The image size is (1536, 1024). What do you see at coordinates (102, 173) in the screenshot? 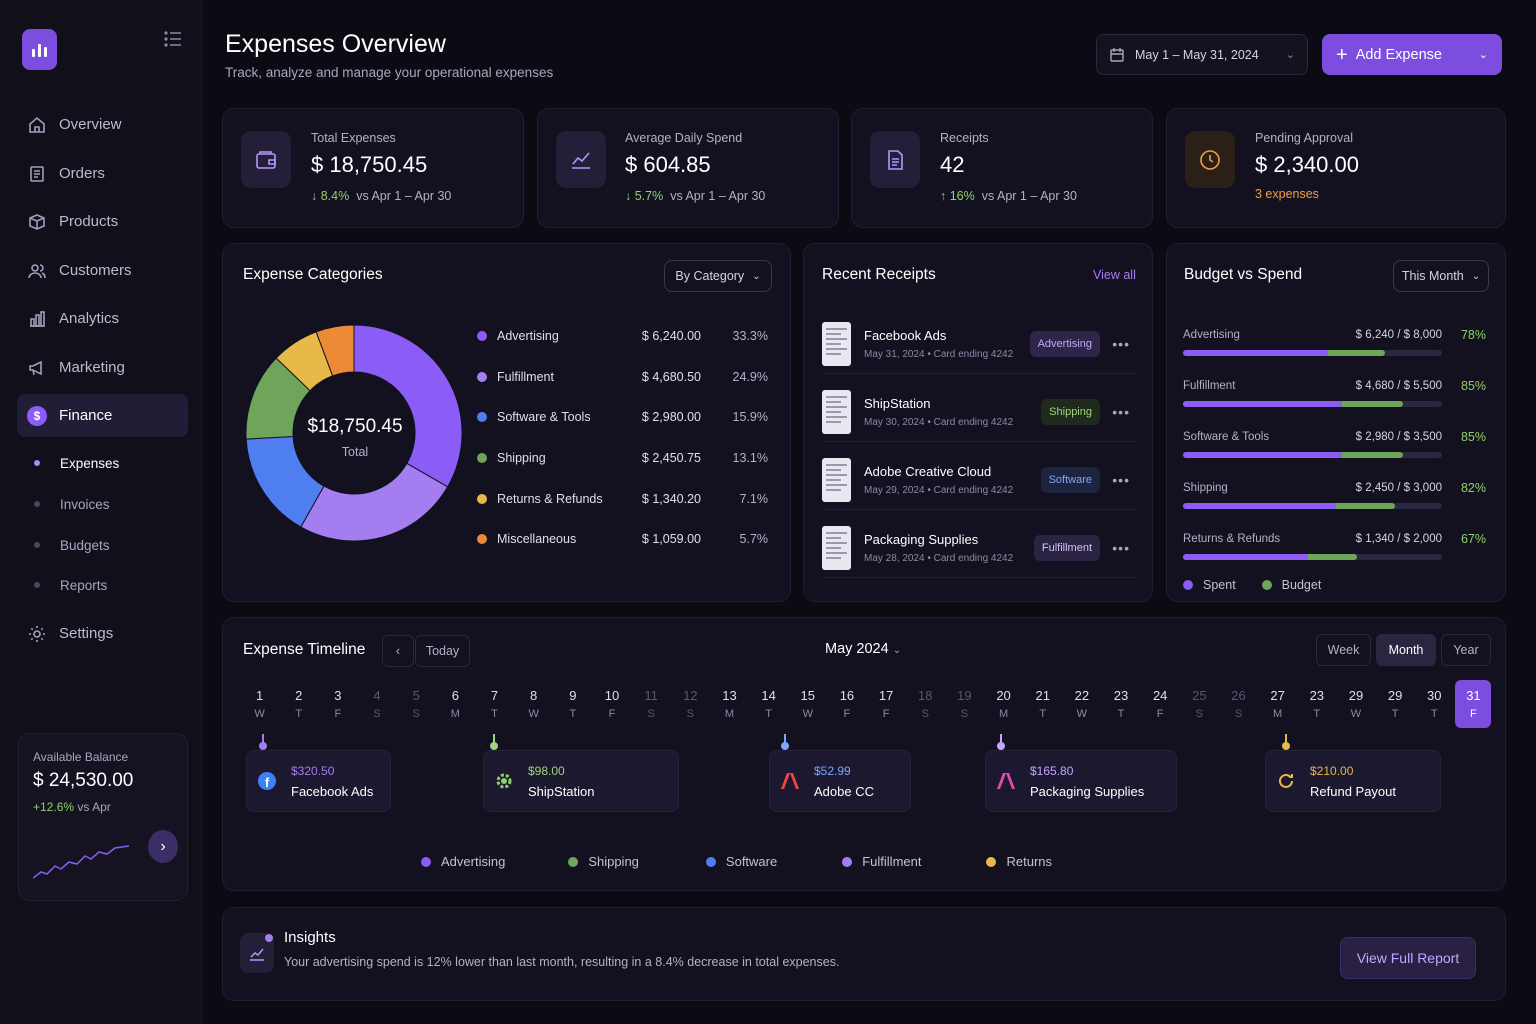
I see `nav-orders: Orders` at bounding box center [102, 173].